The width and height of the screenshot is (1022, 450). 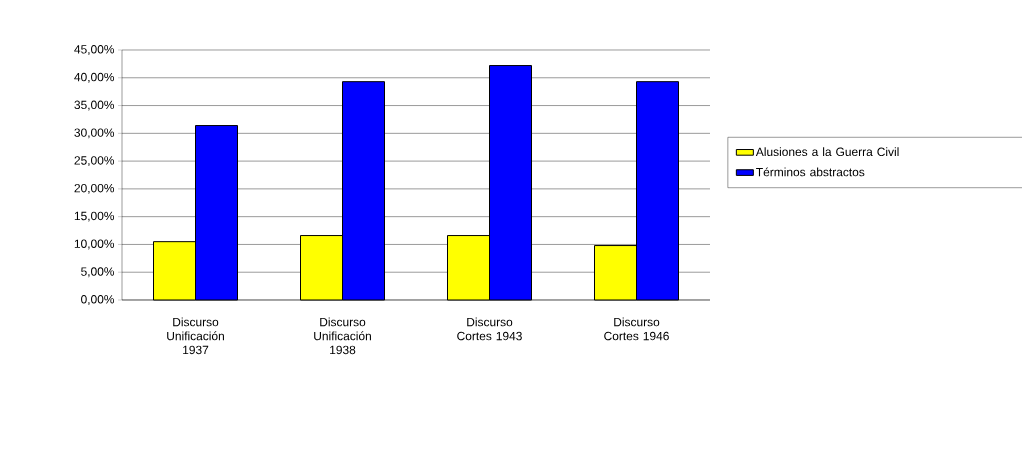 What do you see at coordinates (94, 50) in the screenshot?
I see `y-tick-label: 45,00%` at bounding box center [94, 50].